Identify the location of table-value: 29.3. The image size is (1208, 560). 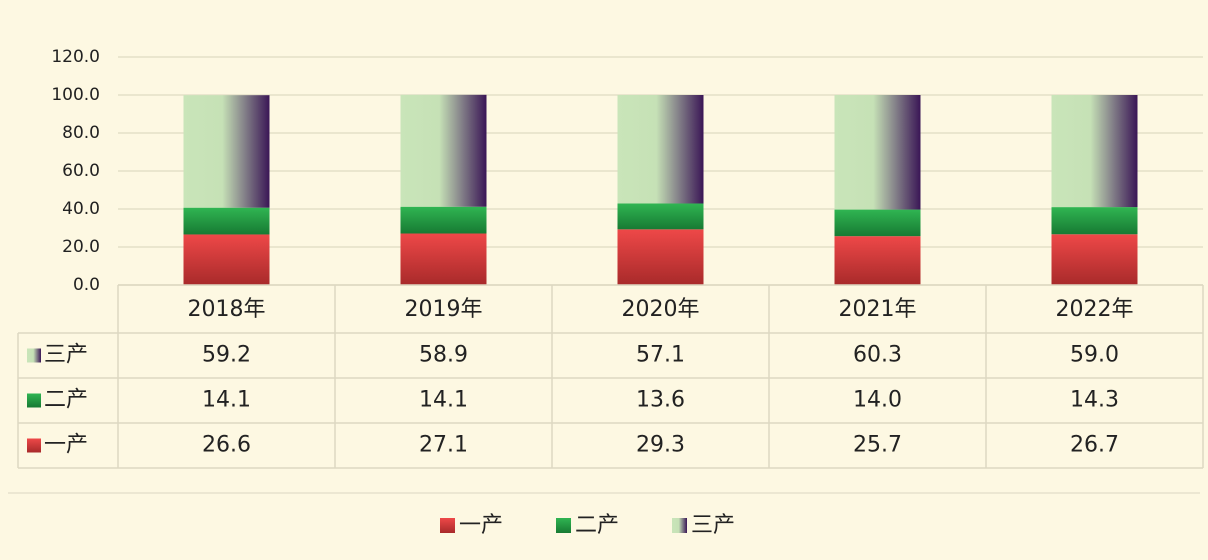
(660, 445).